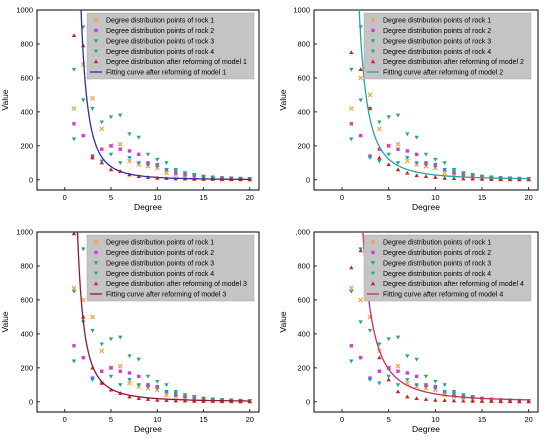 The image size is (550, 447). I want to click on legend-box, so click(447, 46).